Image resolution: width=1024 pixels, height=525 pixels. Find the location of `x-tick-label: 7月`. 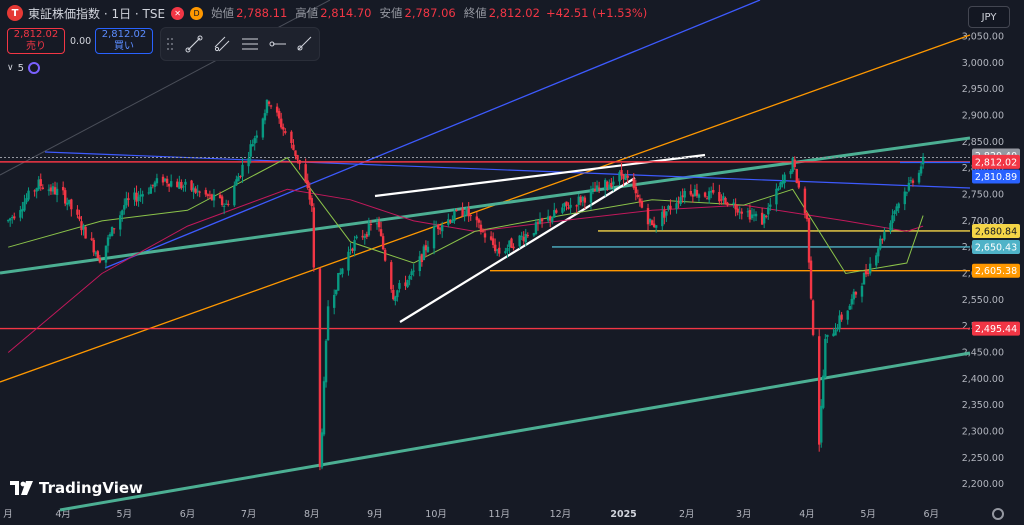

x-tick-label: 7月 is located at coordinates (249, 514).